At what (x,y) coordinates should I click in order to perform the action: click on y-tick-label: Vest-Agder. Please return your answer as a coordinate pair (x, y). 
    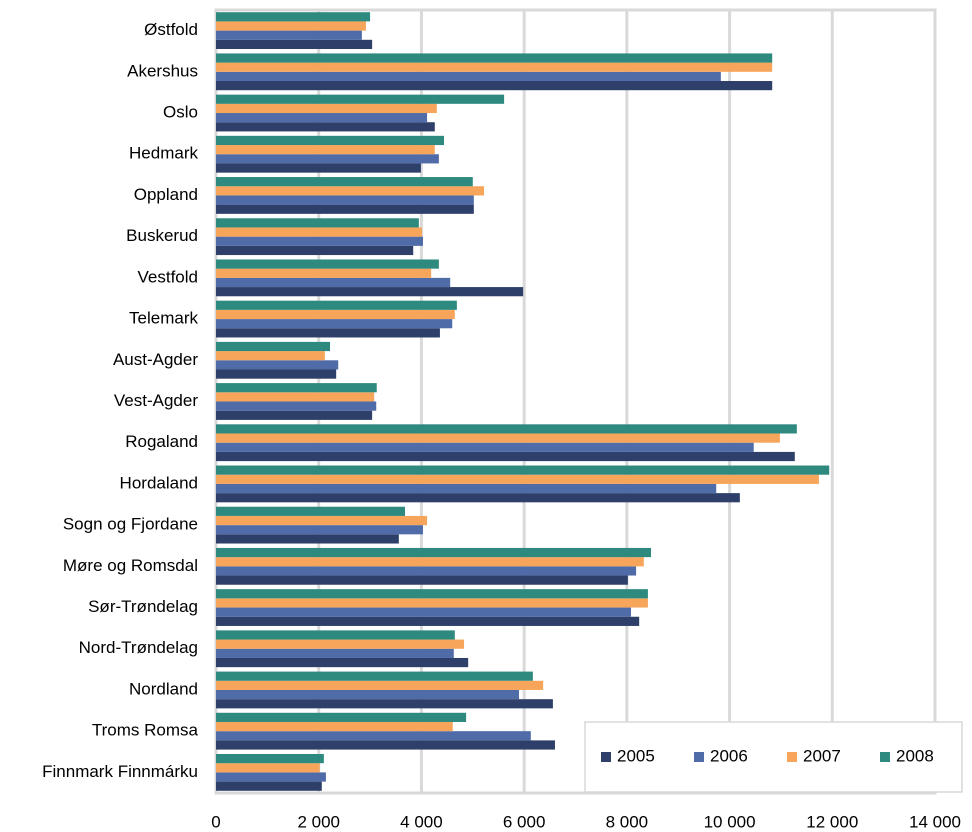
    Looking at the image, I should click on (156, 400).